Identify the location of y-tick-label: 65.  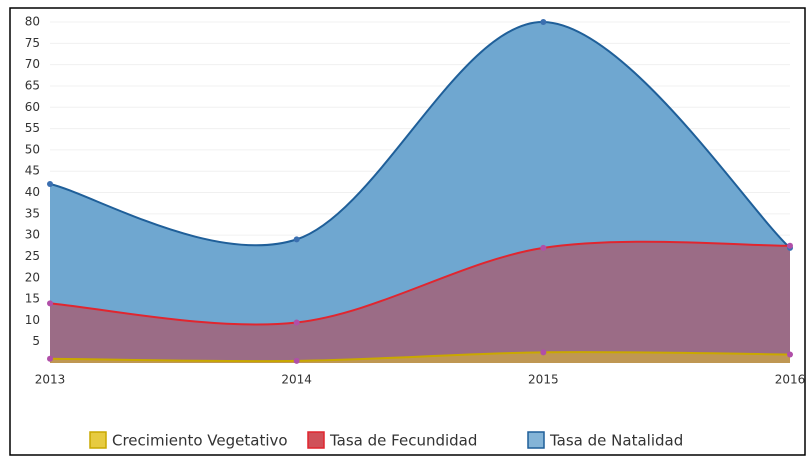
(32, 85).